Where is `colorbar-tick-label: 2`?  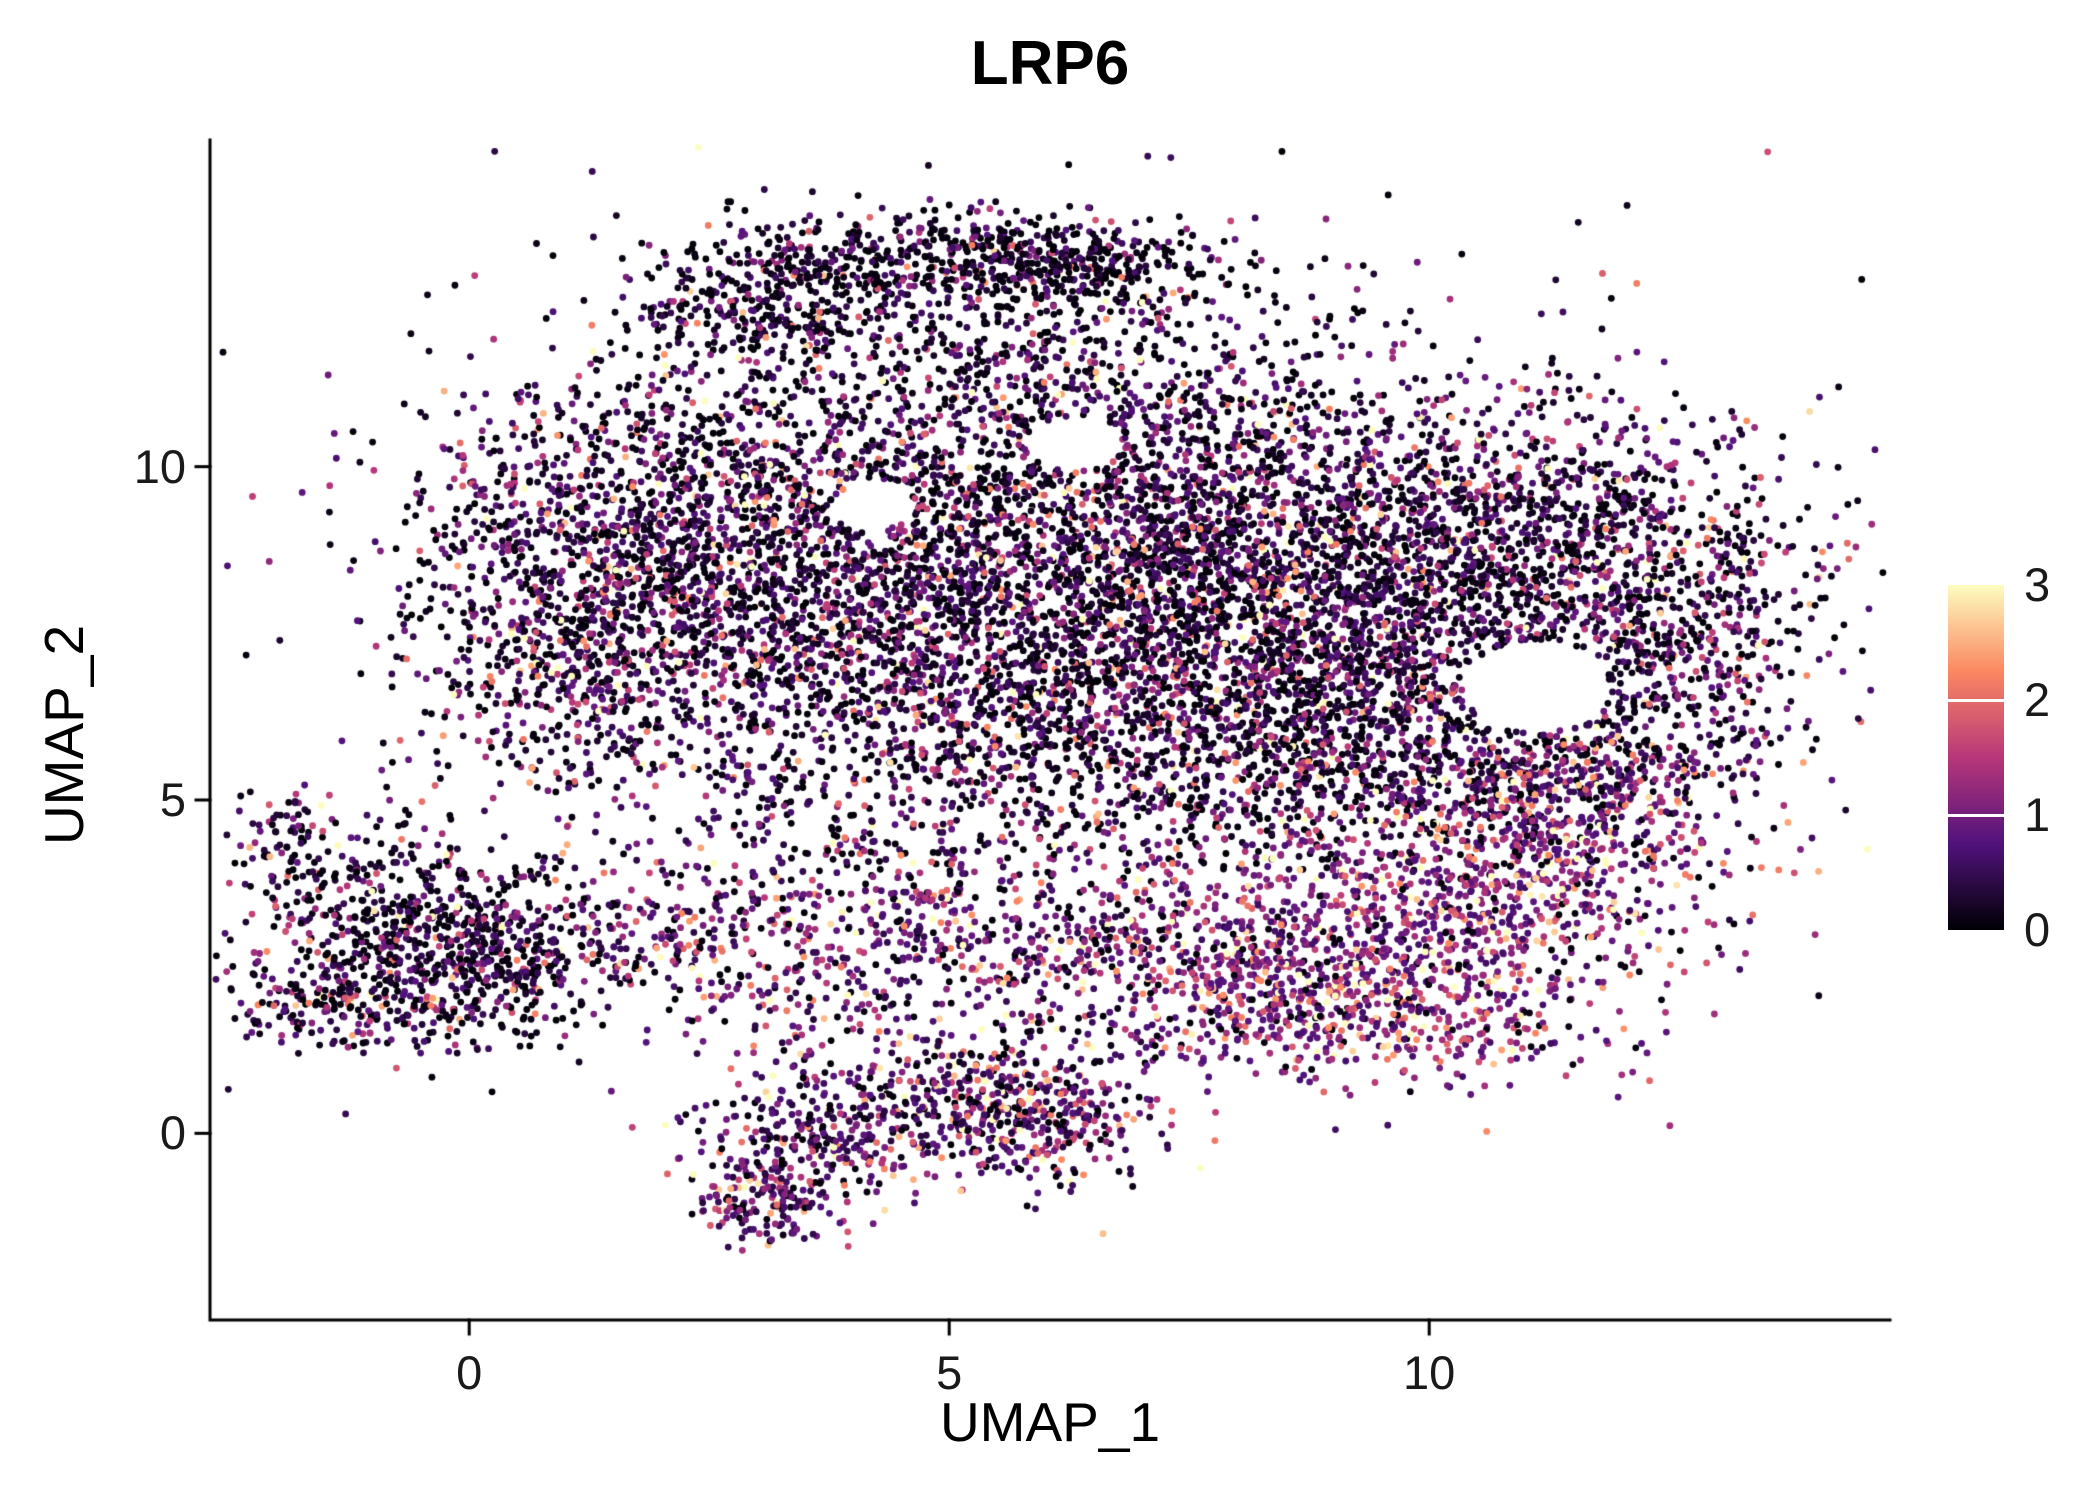
colorbar-tick-label: 2 is located at coordinates (2037, 699).